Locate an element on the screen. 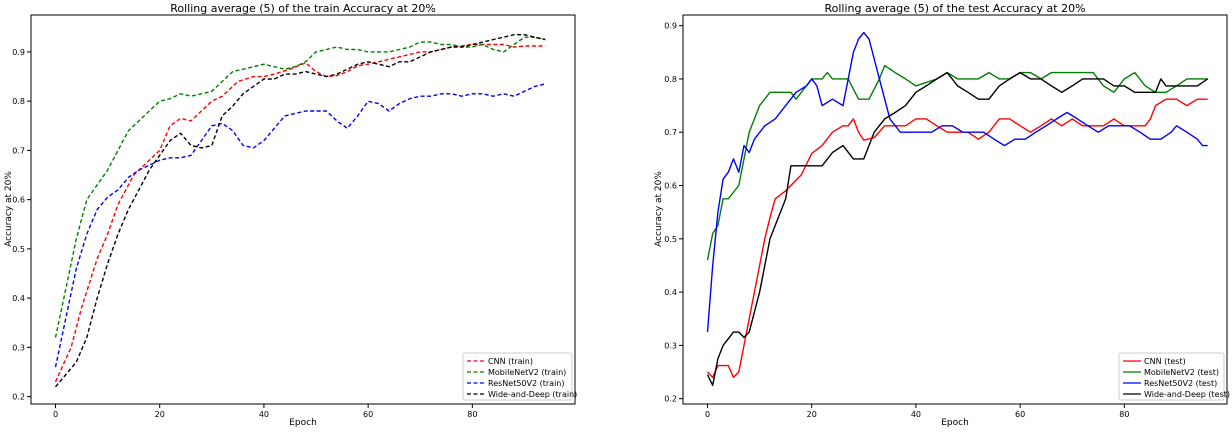 This screenshot has height=435, width=1232. train-y-axis-label: Accuracy at 20% is located at coordinates (9, 209).